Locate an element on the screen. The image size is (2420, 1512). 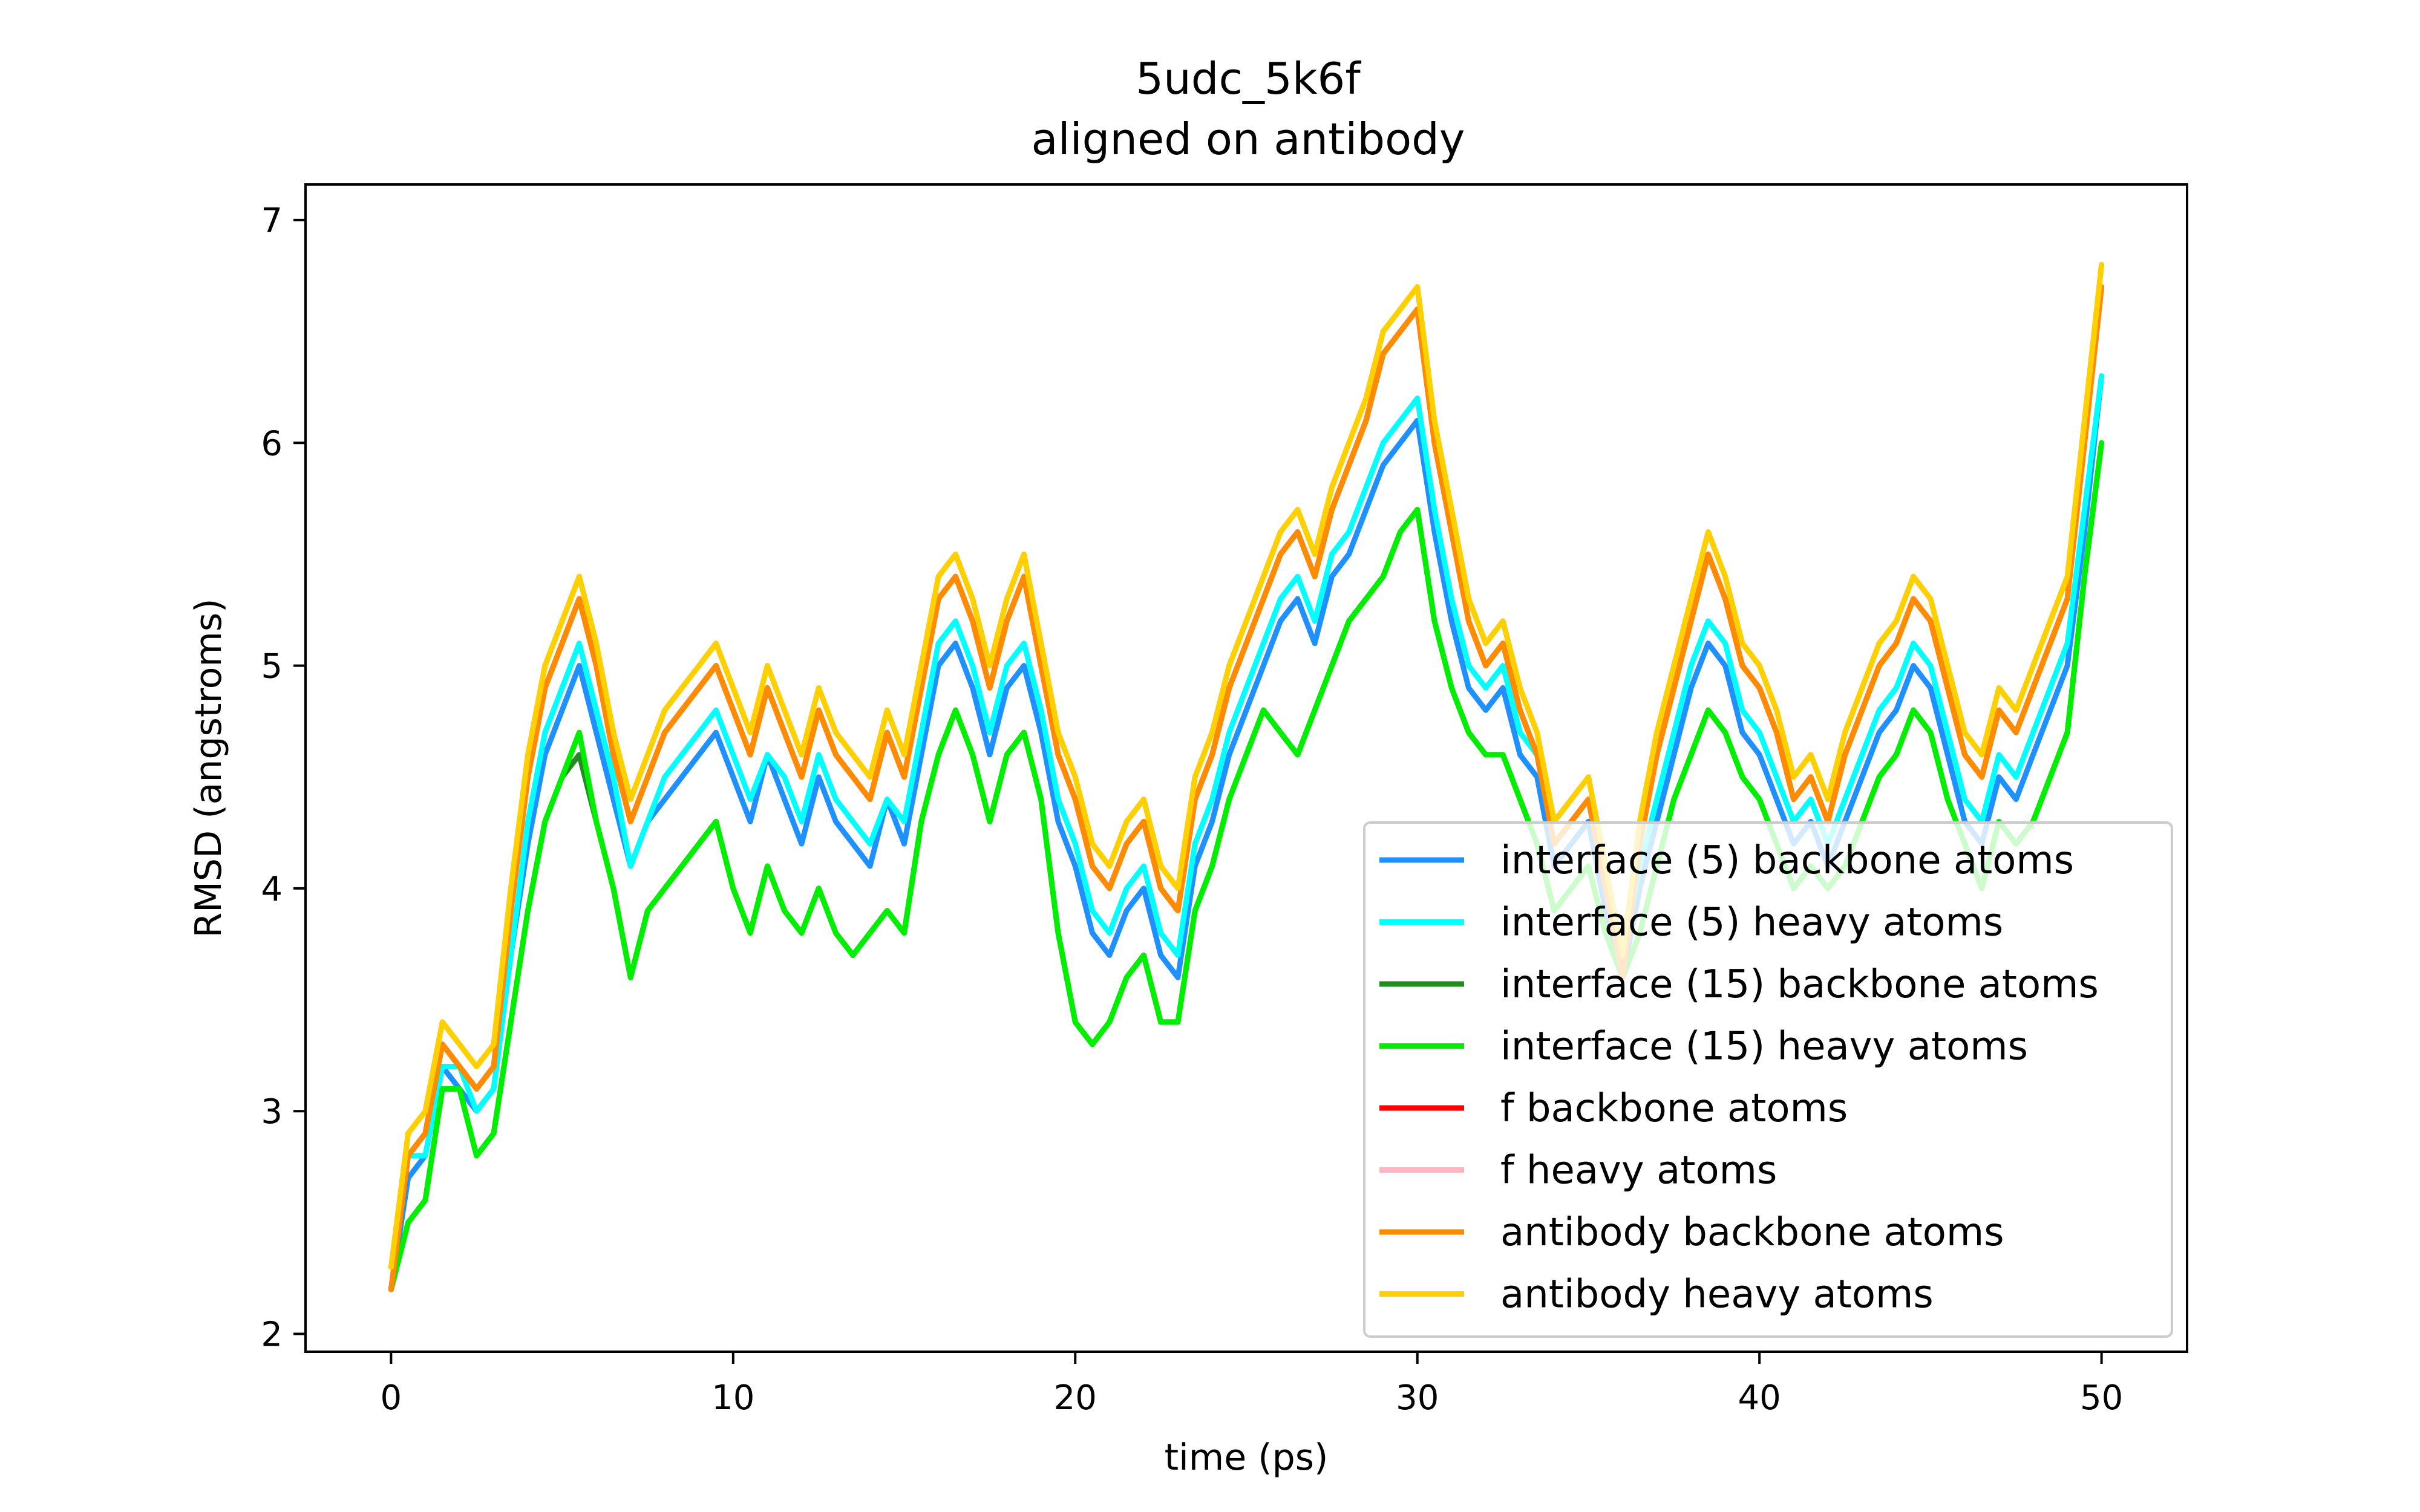
x-tick-label: 20 is located at coordinates (1075, 1398).